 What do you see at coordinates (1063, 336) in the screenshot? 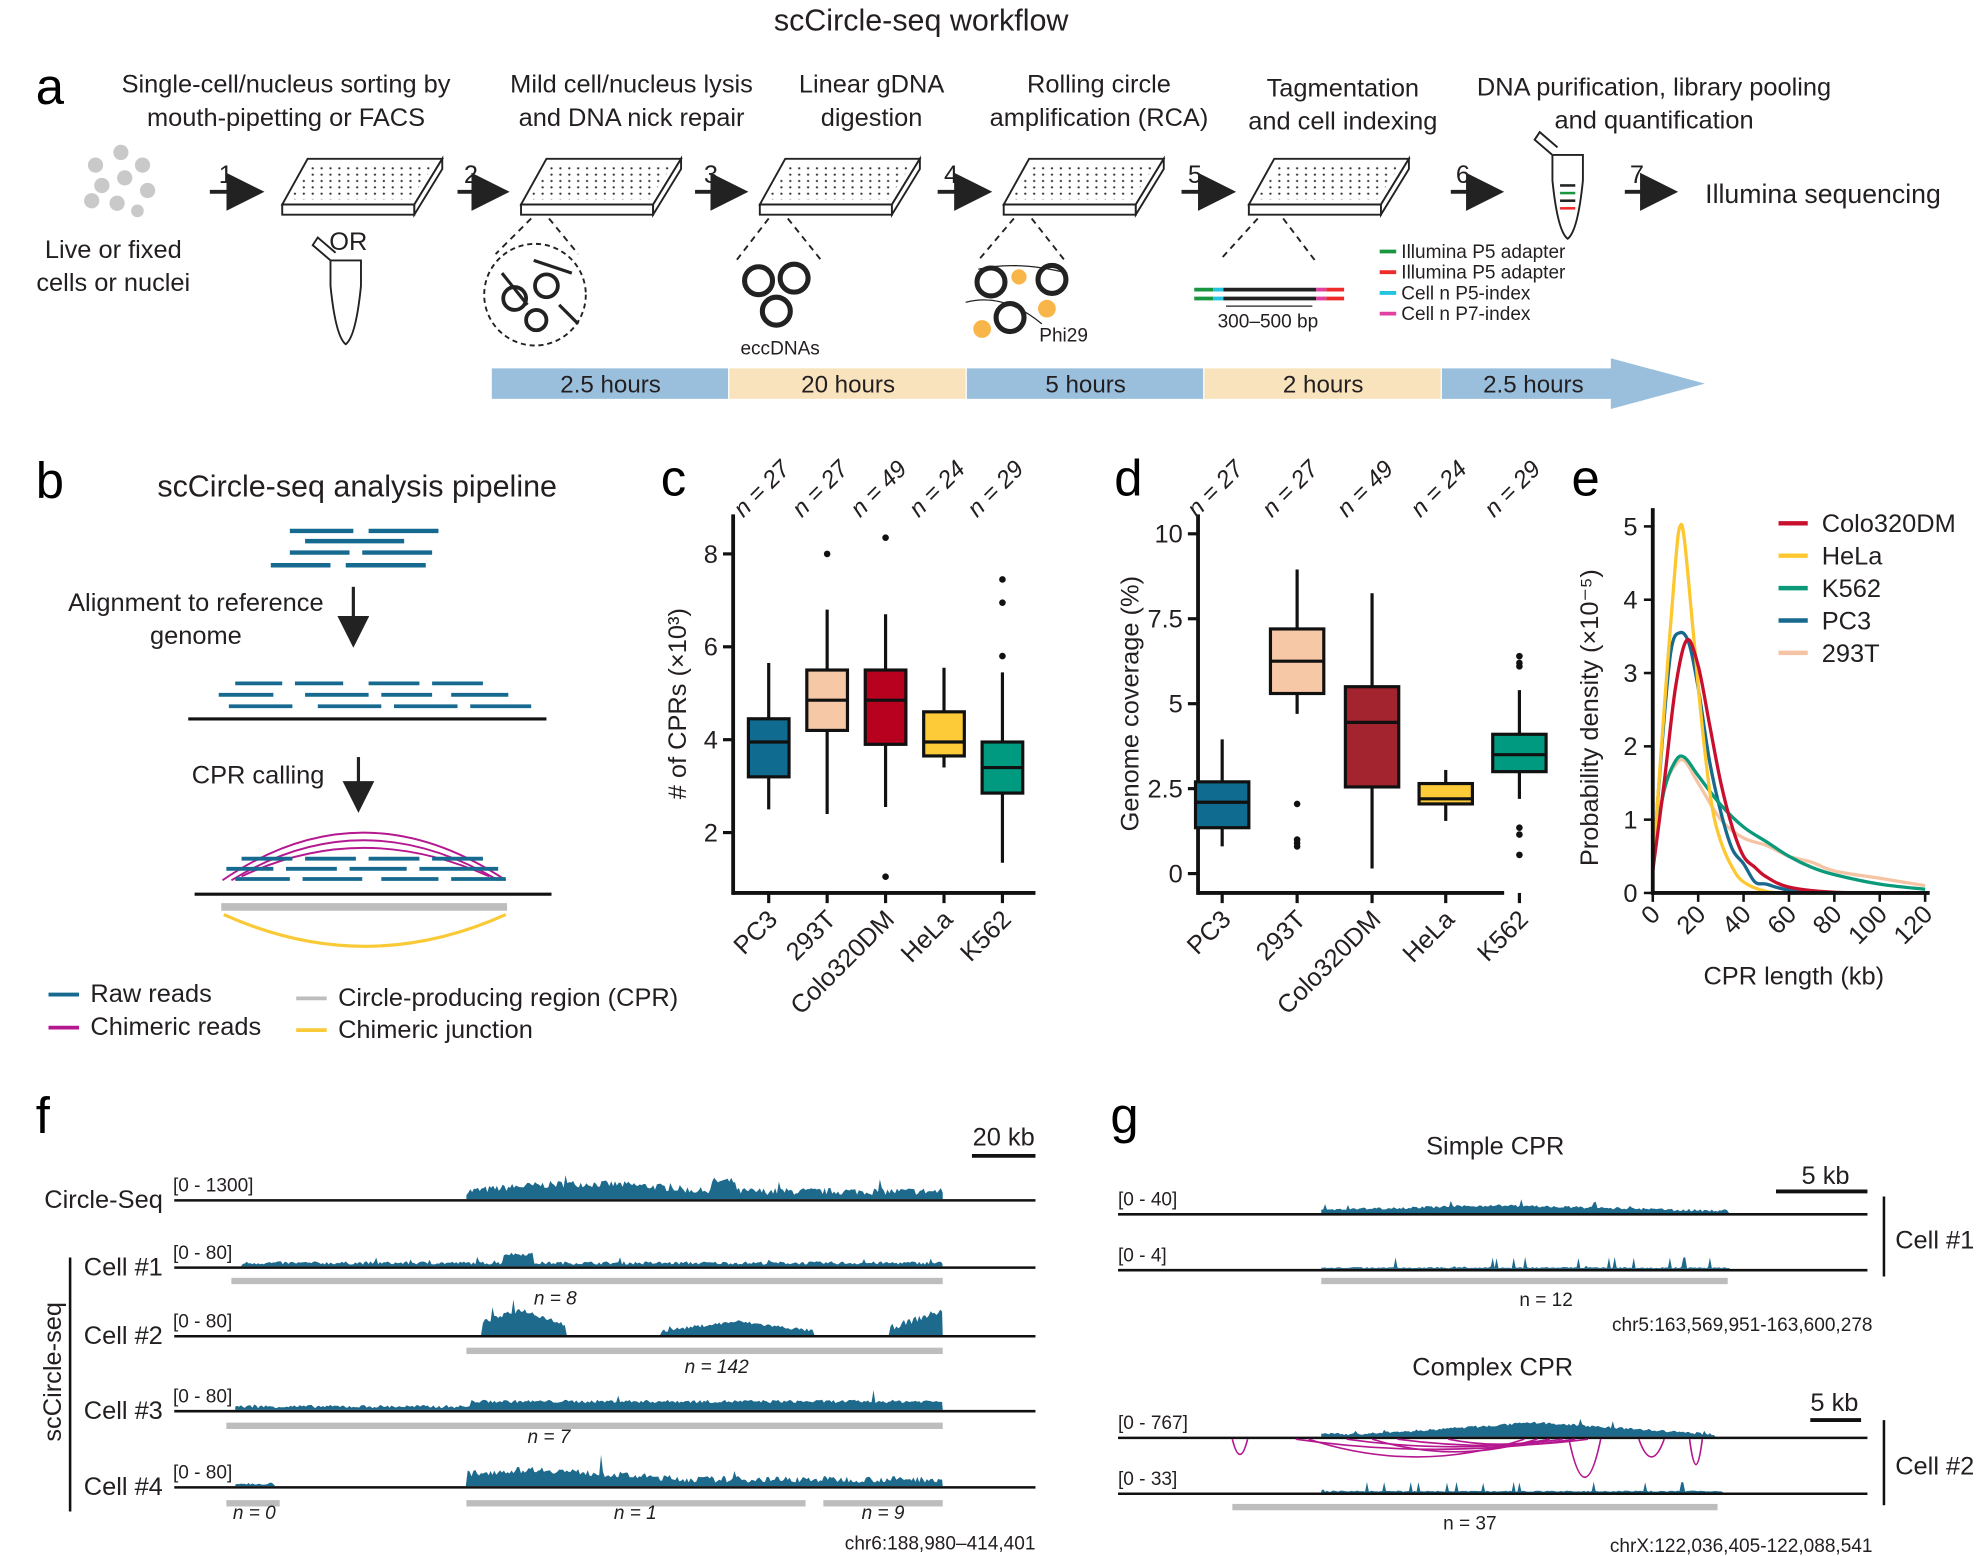
I see `phi29-label: Phi29` at bounding box center [1063, 336].